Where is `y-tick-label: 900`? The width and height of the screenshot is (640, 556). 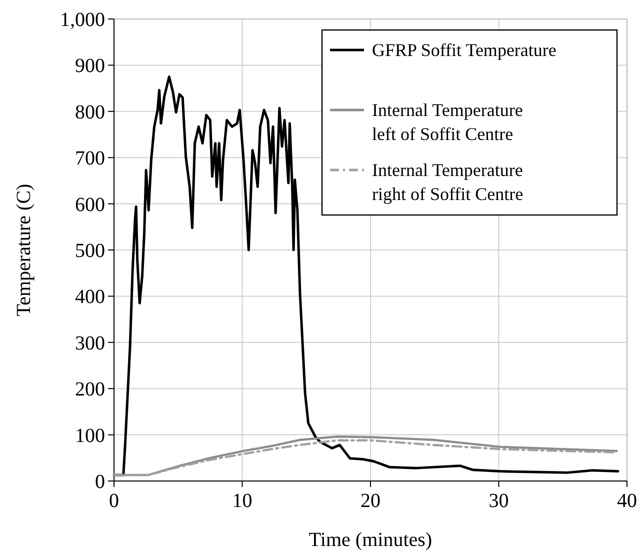 y-tick-label: 900 is located at coordinates (90, 66).